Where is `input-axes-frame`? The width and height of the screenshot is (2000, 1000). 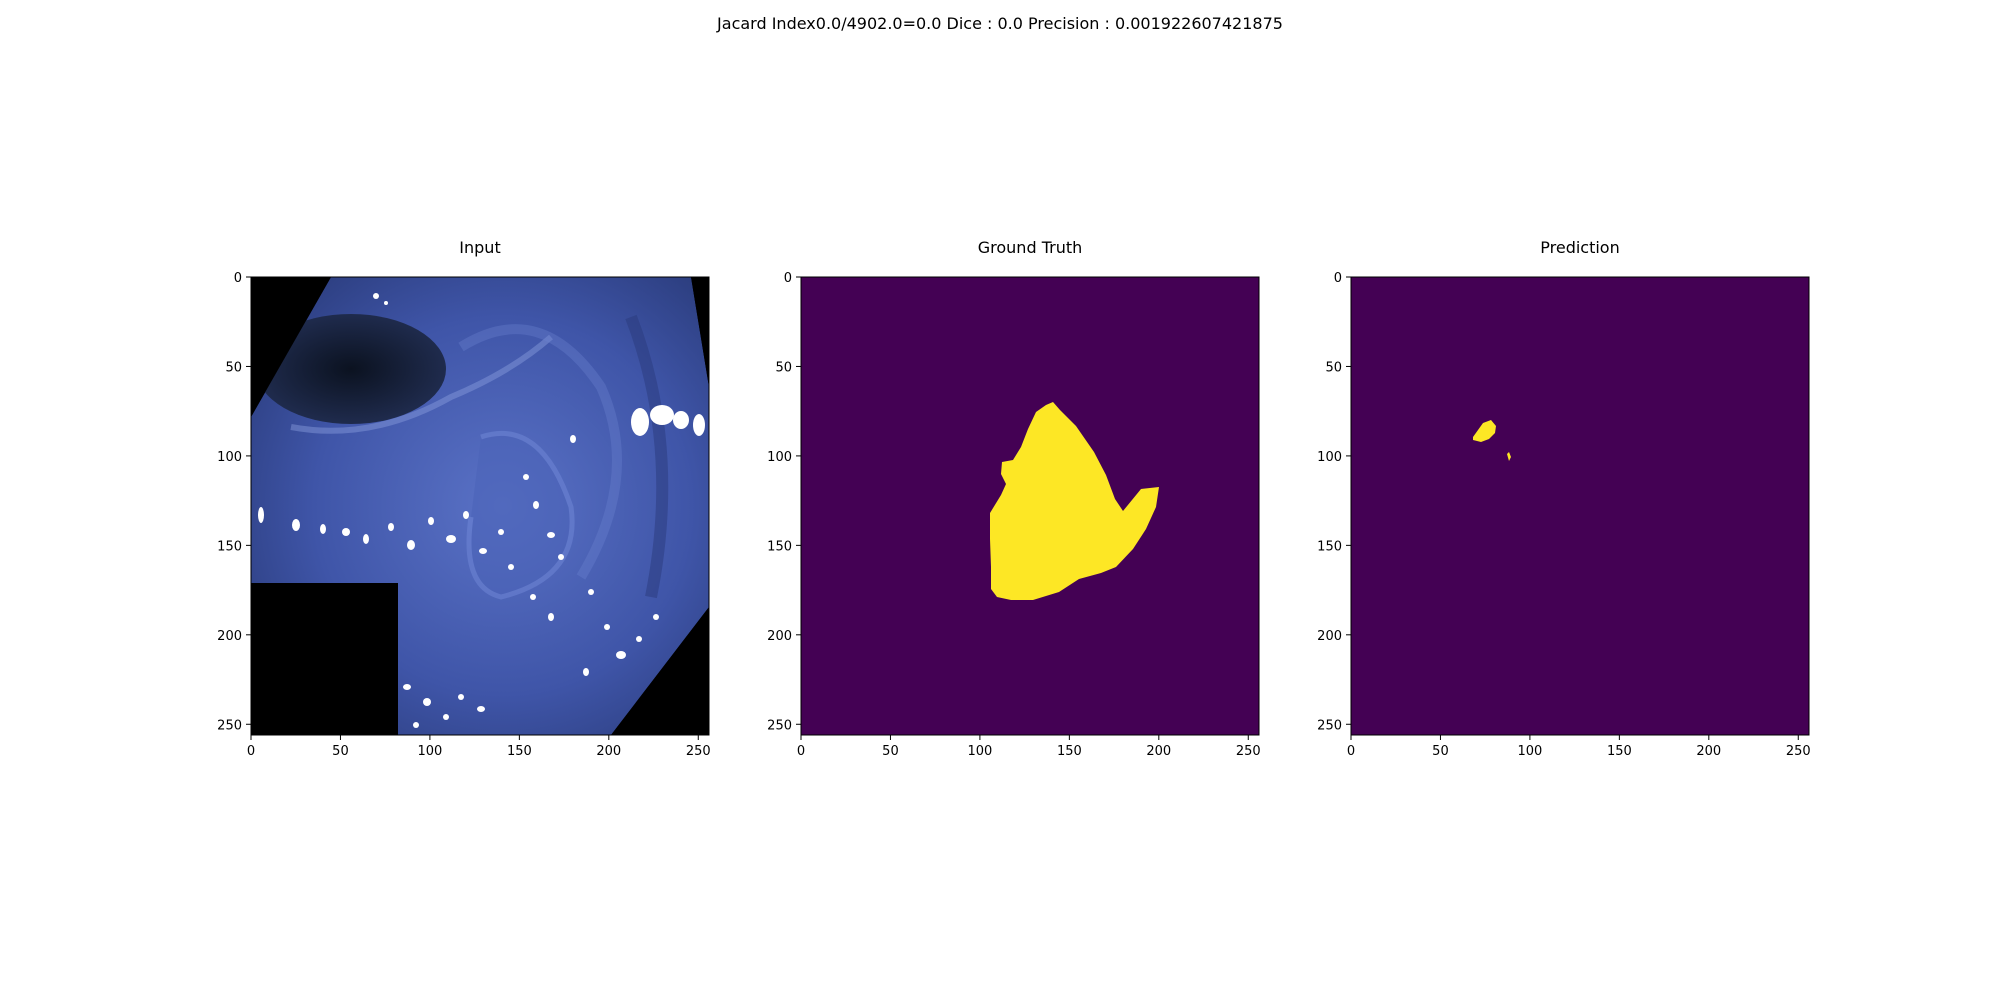
input-axes-frame is located at coordinates (480, 506).